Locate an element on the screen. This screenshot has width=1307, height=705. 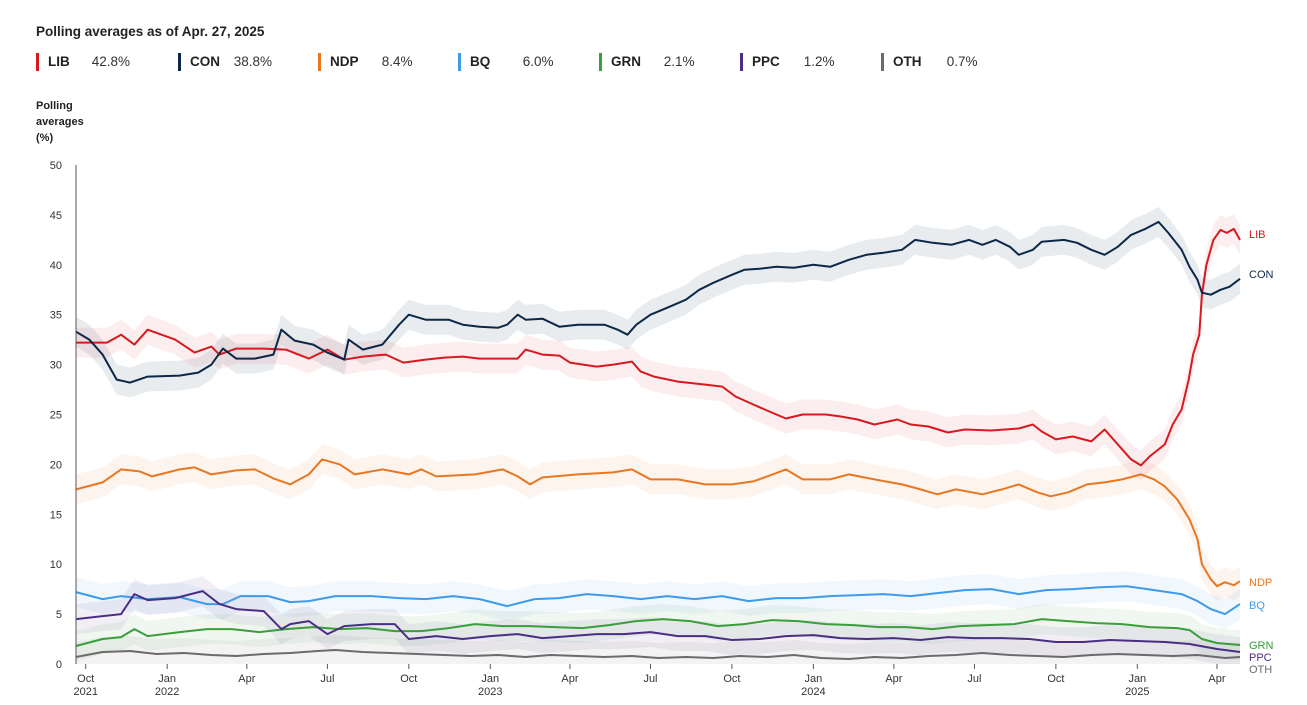
legend-swatch-ppc is located at coordinates (741, 62).